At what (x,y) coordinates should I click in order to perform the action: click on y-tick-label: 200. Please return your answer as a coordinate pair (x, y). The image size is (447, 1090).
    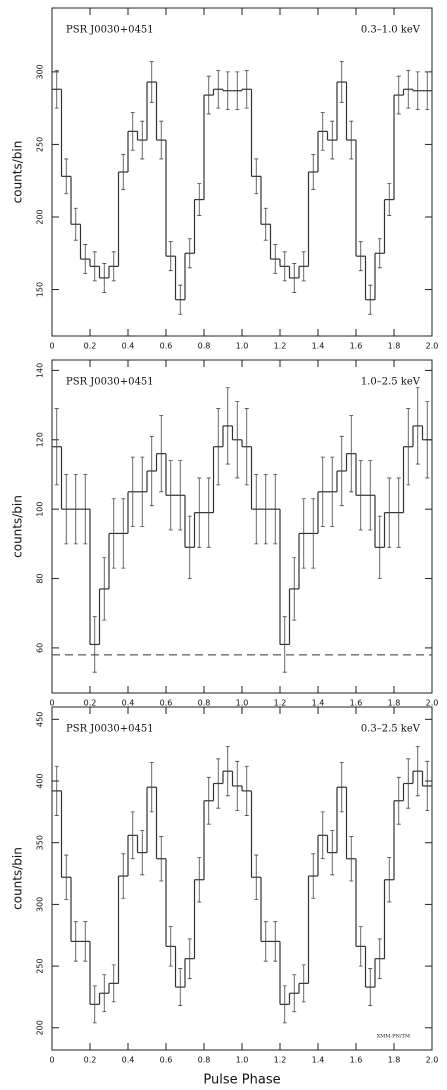
    Looking at the image, I should click on (40, 1027).